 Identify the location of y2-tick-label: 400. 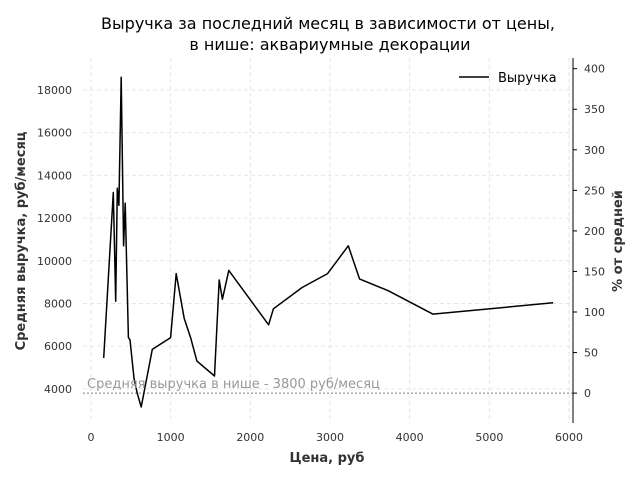
(594, 69).